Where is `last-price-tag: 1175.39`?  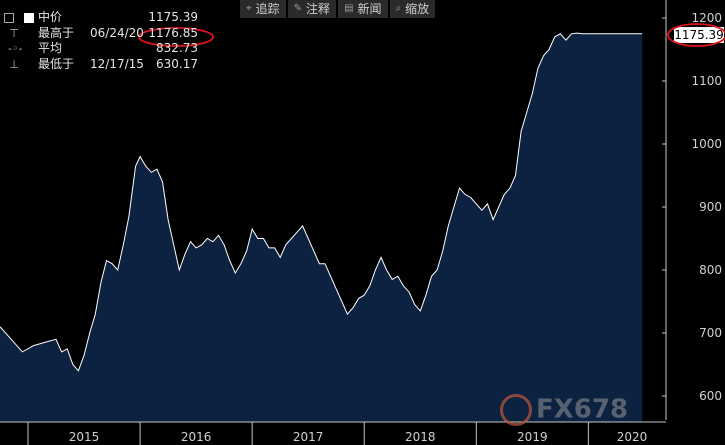 last-price-tag: 1175.39 is located at coordinates (696, 35).